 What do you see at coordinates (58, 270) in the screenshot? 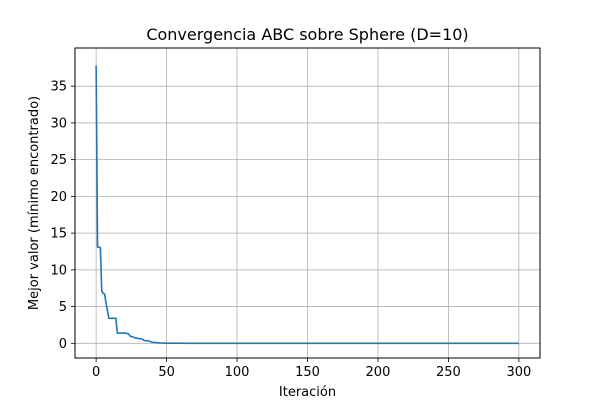
I see `y-tick-label: 10` at bounding box center [58, 270].